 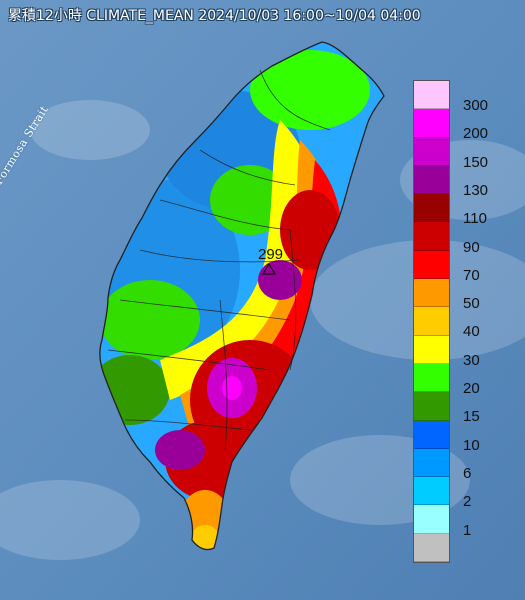 I want to click on legend-label: 150, so click(x=476, y=162).